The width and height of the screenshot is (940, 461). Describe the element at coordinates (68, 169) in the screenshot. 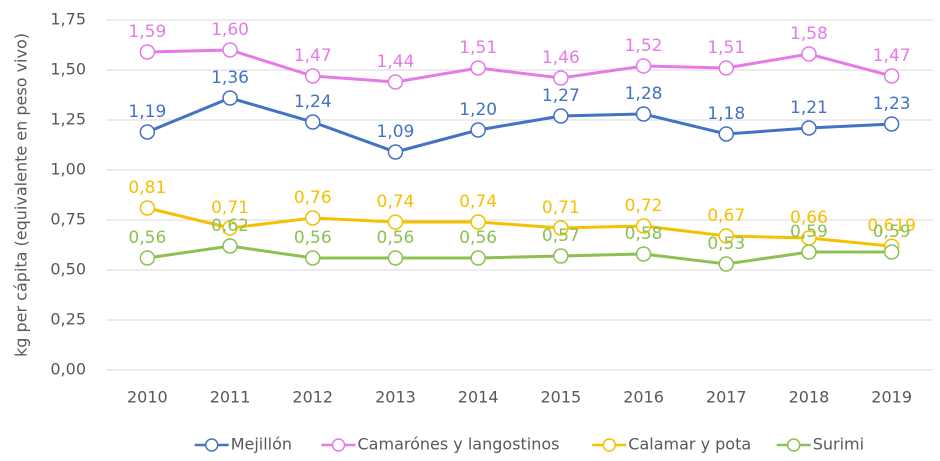

I see `y-tick-label: 1,00` at that location.